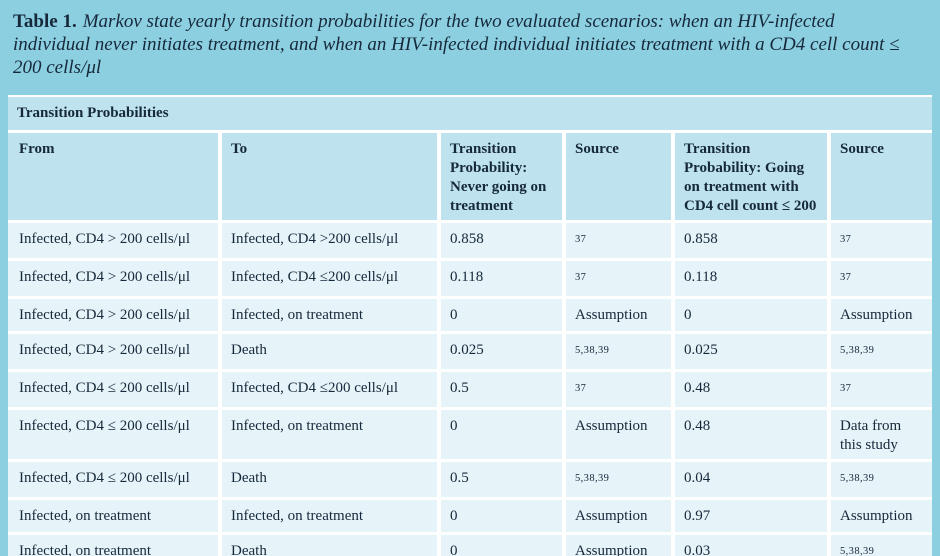  Describe the element at coordinates (751, 545) in the screenshot. I see `cell-probability-treatment: 0.03` at that location.